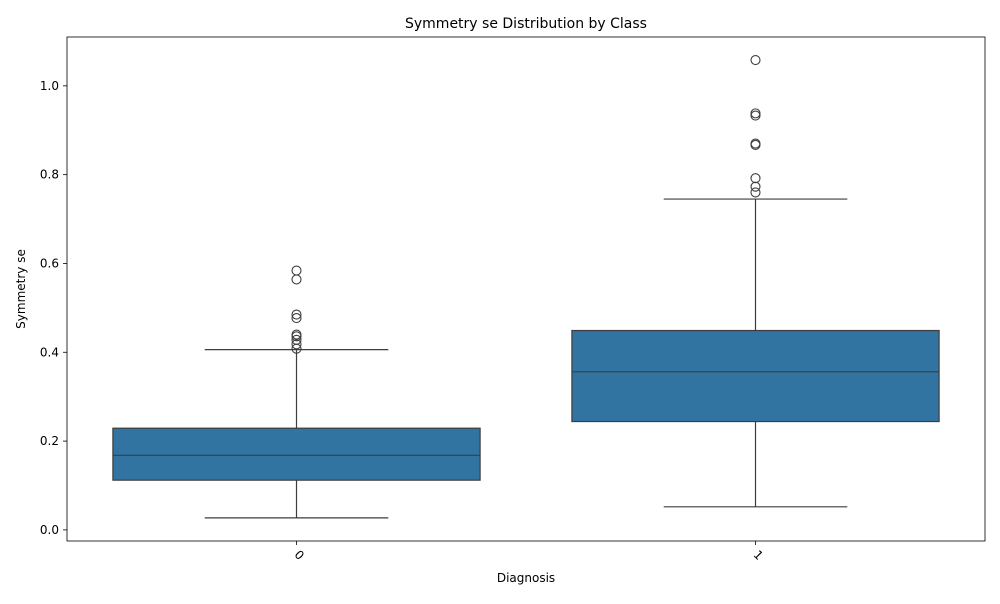  What do you see at coordinates (49, 441) in the screenshot?
I see `y-tick-label: 0.2` at bounding box center [49, 441].